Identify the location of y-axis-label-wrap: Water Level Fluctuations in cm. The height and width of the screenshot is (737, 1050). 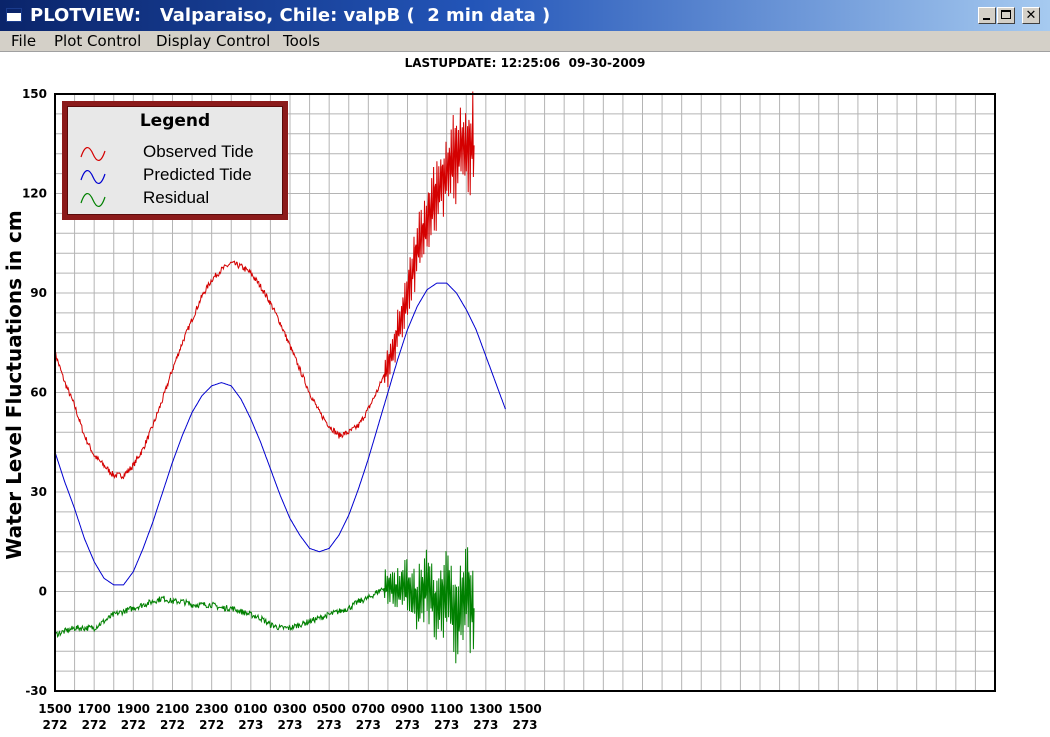
(14, 385).